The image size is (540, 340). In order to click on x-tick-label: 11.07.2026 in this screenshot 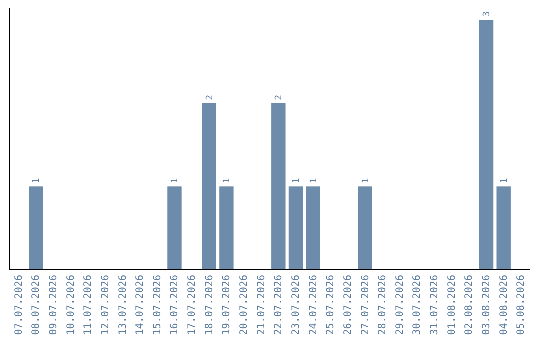, I will do `click(88, 305)`.